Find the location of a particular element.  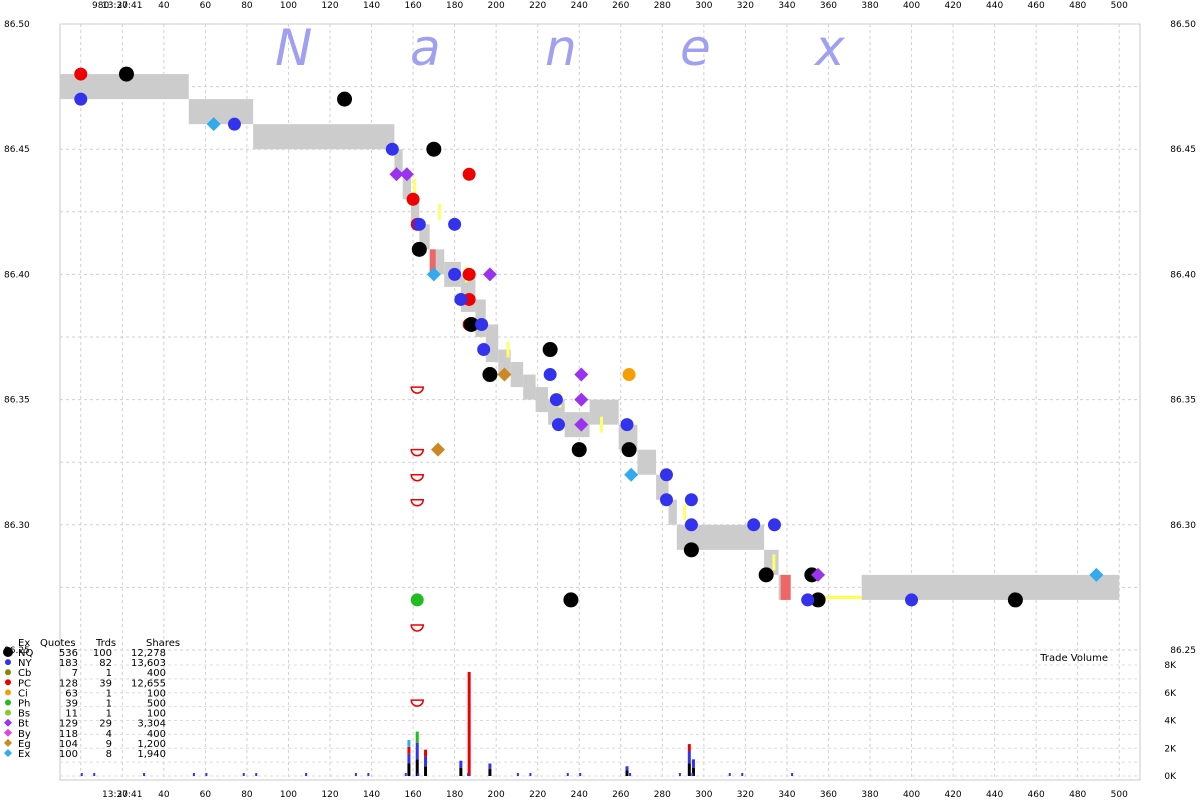

x-tick-top: 180 is located at coordinates (454, 6).